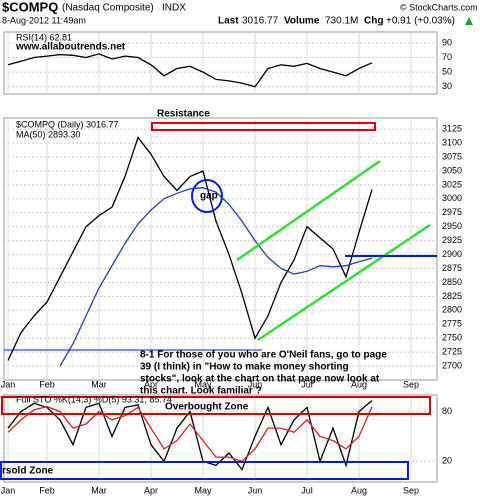  I want to click on y-tick-label: 30, so click(447, 86).